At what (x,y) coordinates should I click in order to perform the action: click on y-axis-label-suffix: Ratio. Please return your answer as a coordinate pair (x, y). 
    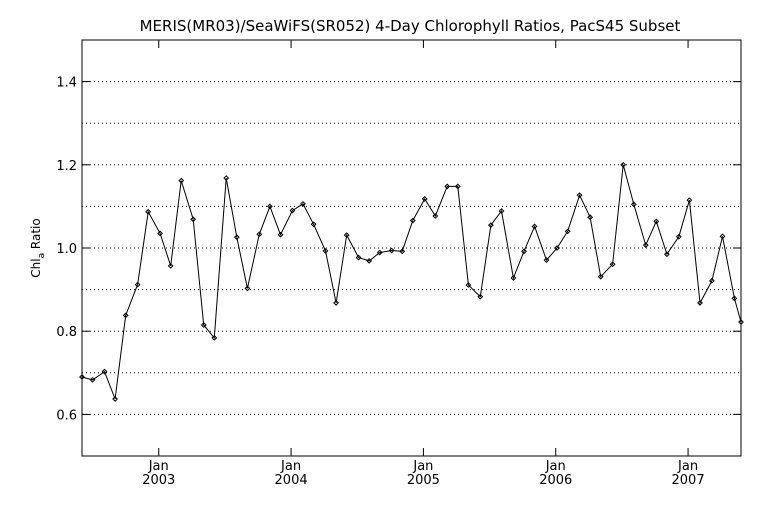
    Looking at the image, I should click on (36, 235).